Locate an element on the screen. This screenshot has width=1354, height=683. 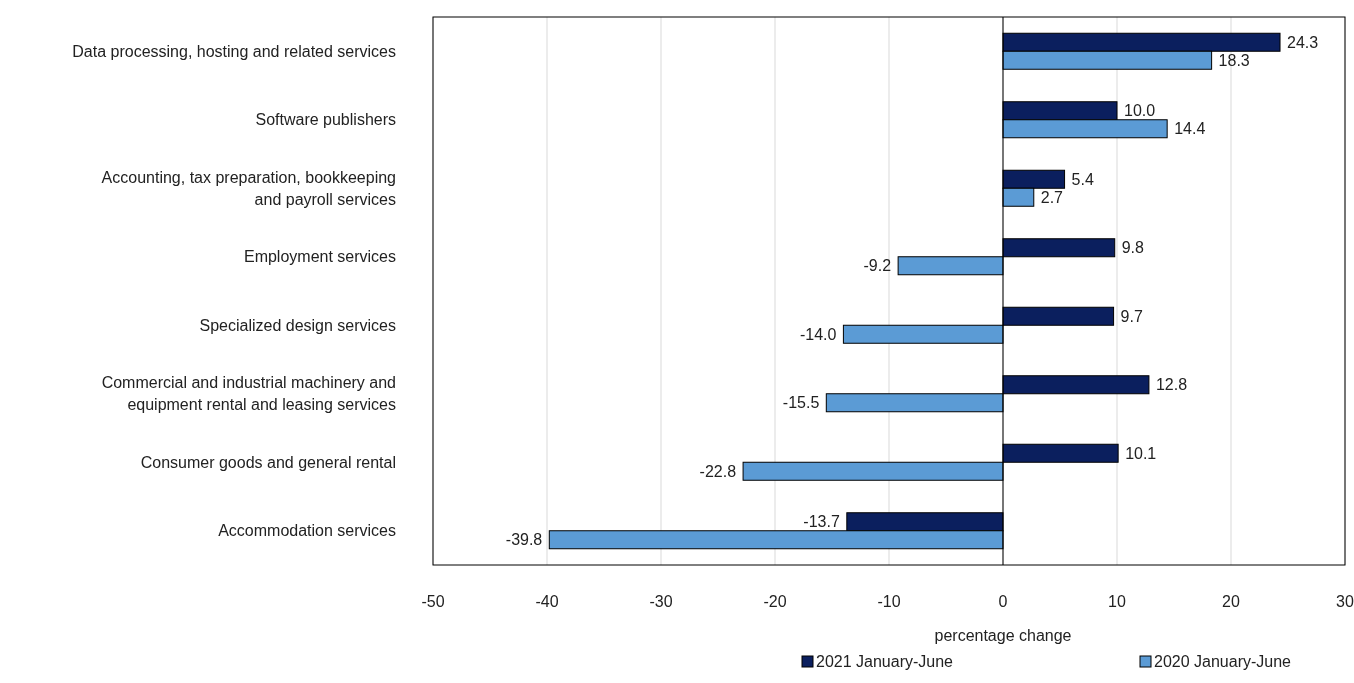
x-tick-label: -10 is located at coordinates (889, 601).